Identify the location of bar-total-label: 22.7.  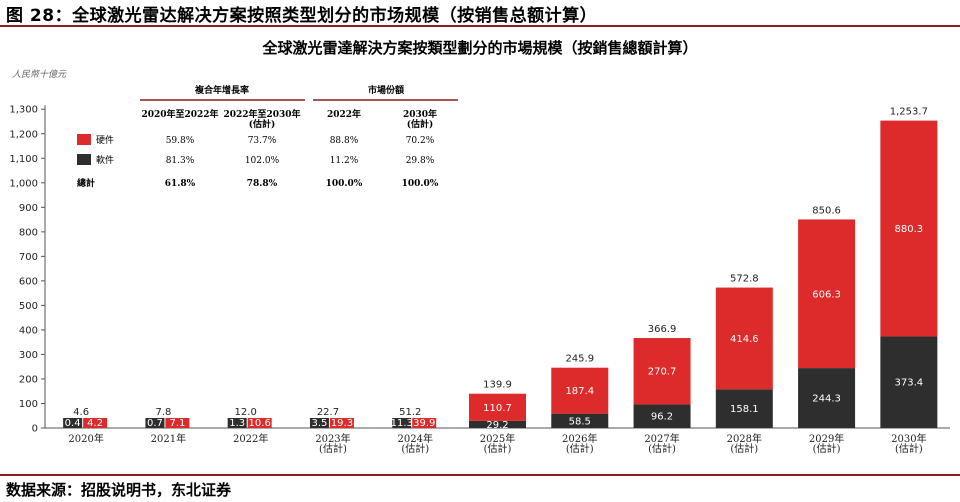
(328, 412).